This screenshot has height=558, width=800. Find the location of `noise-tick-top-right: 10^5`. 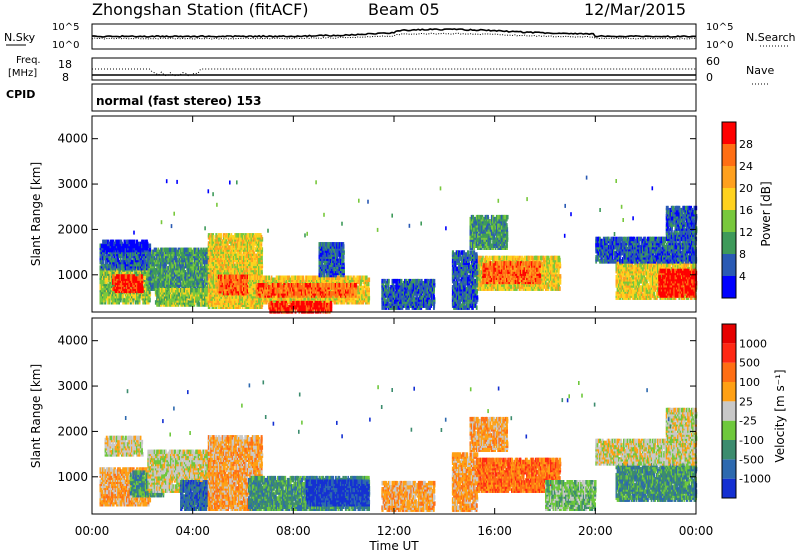

noise-tick-top-right: 10^5 is located at coordinates (719, 27).